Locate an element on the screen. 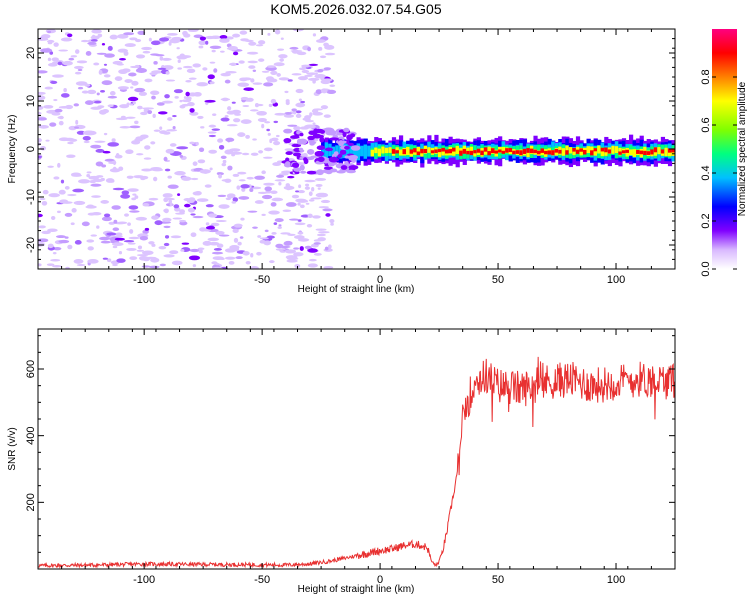 Image resolution: width=750 pixels, height=600 pixels. y-tick-label: -20 is located at coordinates (31, 245).